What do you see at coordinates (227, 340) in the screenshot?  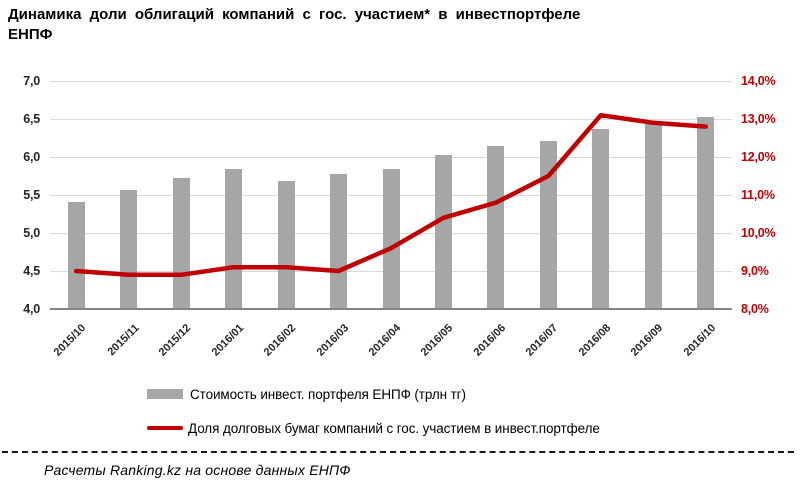 I see `x-axis-label: 2016/01` at bounding box center [227, 340].